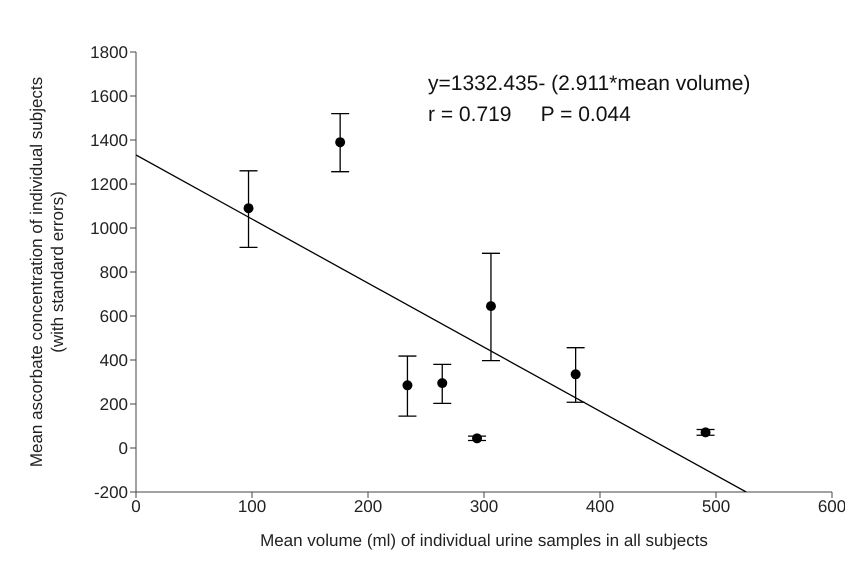 The width and height of the screenshot is (853, 570). Describe the element at coordinates (114, 272) in the screenshot. I see `y-tick-label: 800` at that location.